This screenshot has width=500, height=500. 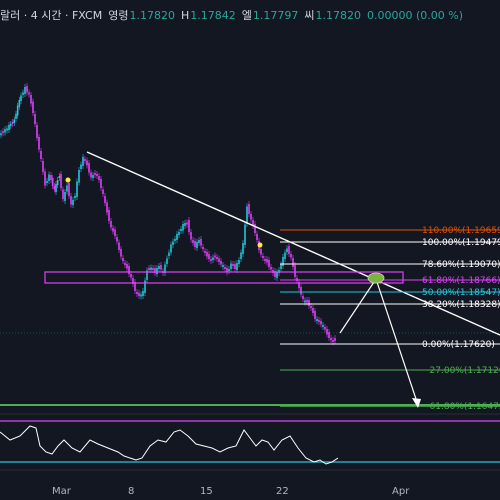 What do you see at coordinates (416, 403) in the screenshot?
I see `projection-arrowhead` at bounding box center [416, 403].